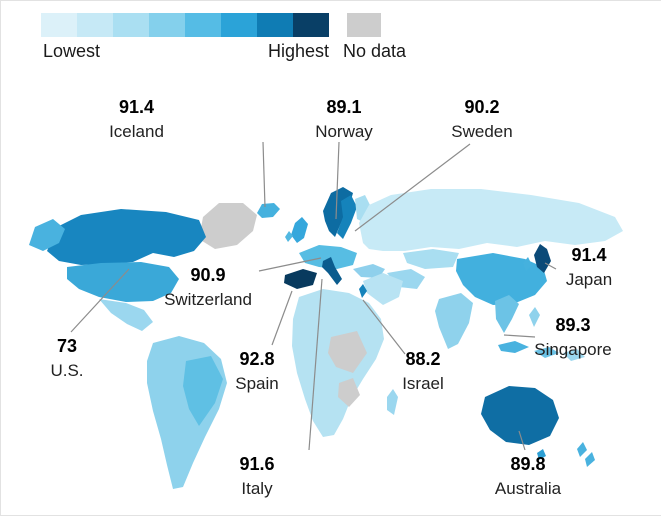 The height and width of the screenshot is (516, 661). I want to click on region-china, so click(501, 279).